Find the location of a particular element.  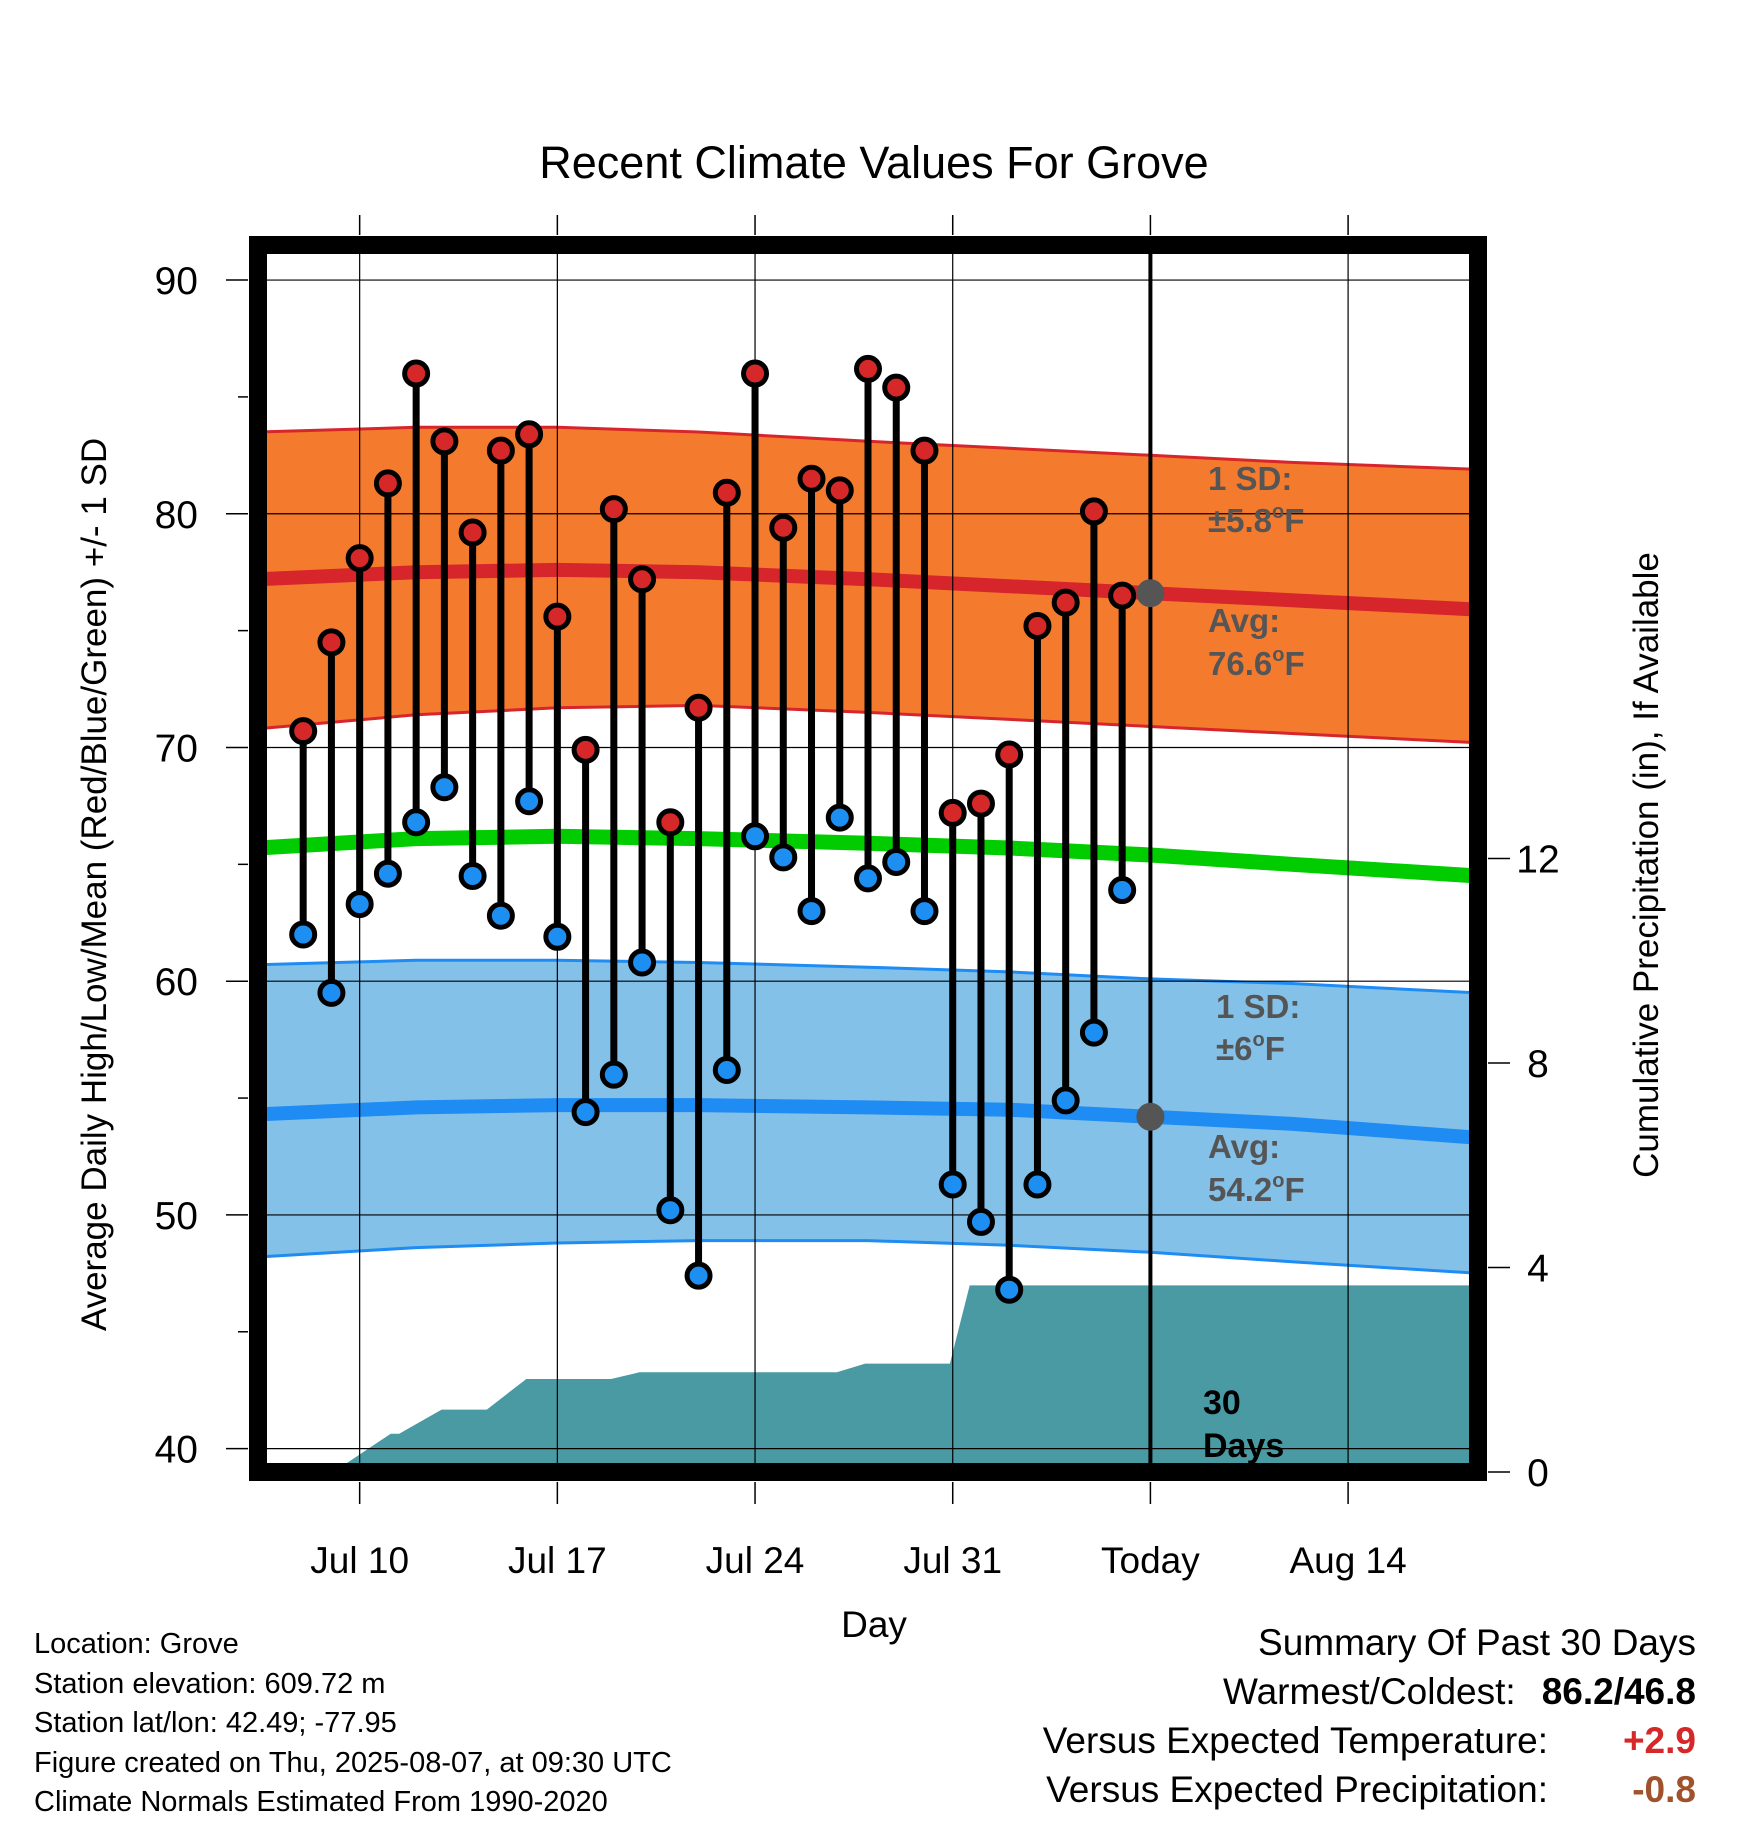

x-axis-title: Day is located at coordinates (874, 1624).